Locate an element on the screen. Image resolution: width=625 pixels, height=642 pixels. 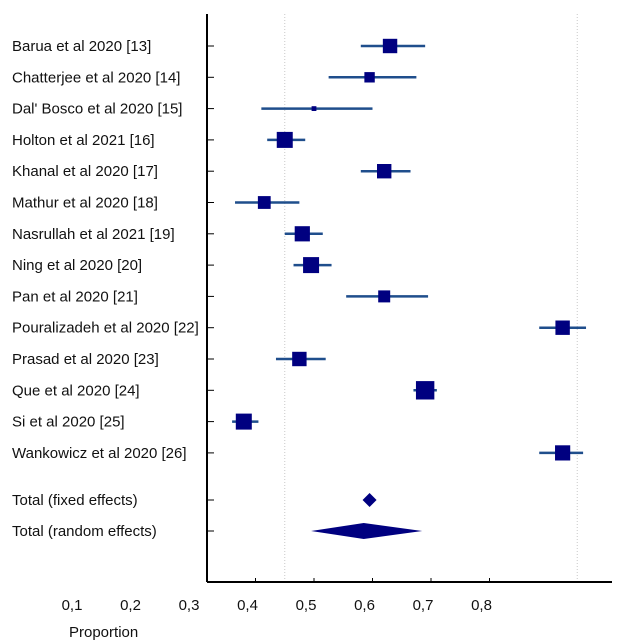
study-row: Si et al 2020 [25] is located at coordinates (135, 422).